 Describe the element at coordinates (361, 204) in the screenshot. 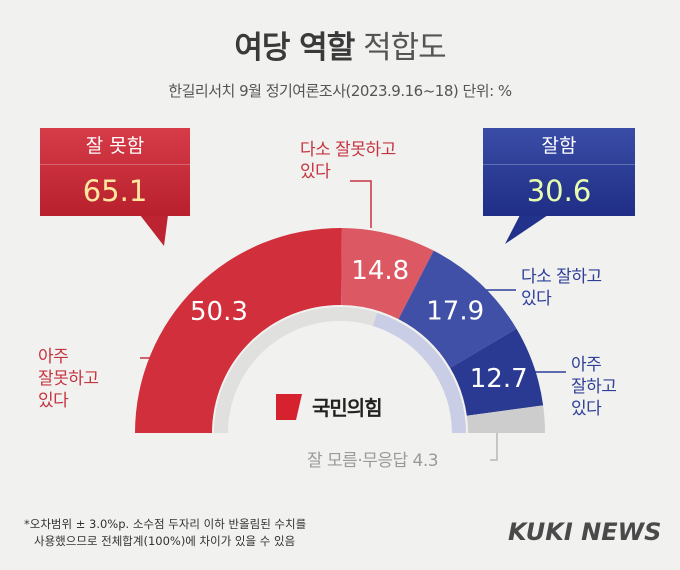

I see `leader-some-bad` at that location.